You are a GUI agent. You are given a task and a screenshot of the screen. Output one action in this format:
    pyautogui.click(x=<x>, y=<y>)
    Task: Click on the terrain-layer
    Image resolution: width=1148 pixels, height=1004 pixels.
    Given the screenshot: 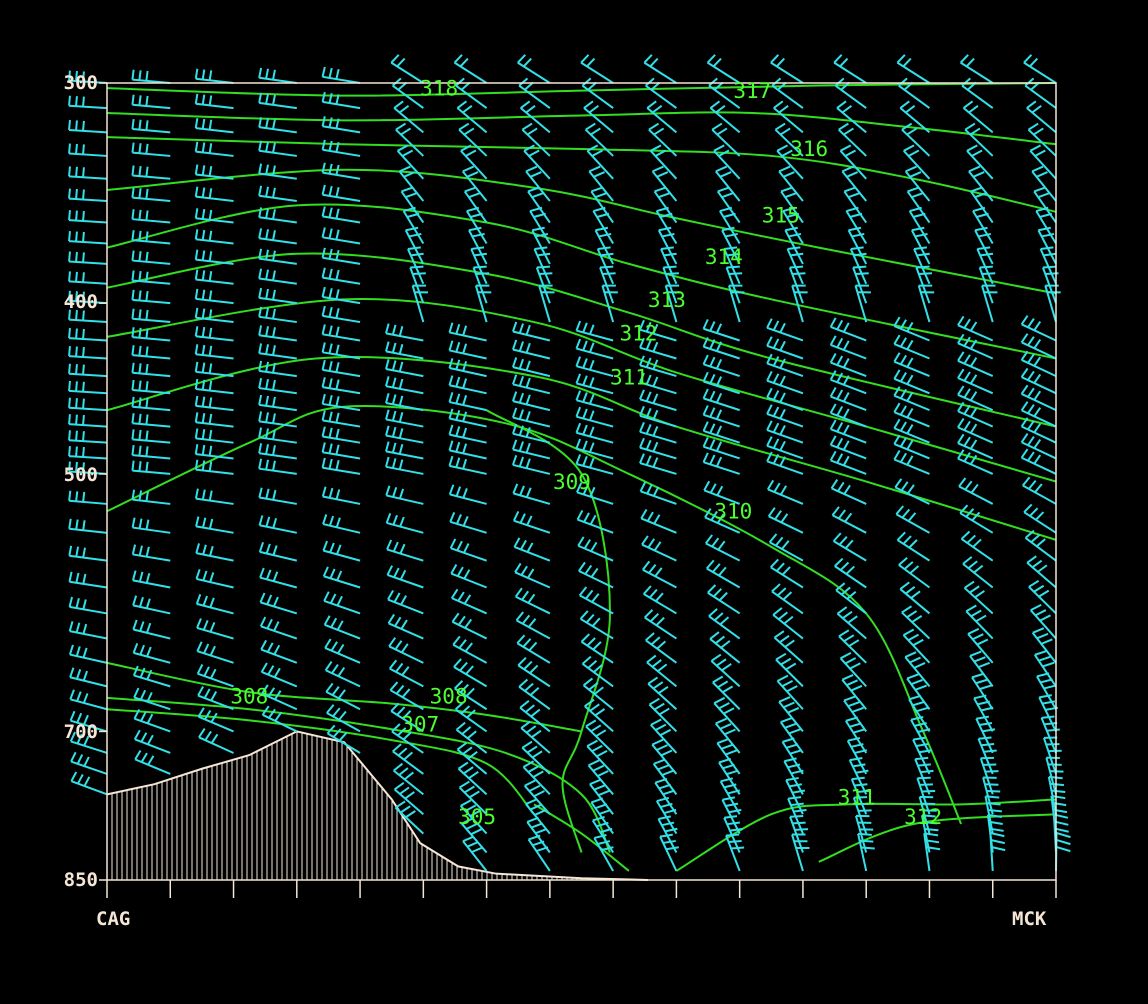 What is the action you would take?
    pyautogui.click(x=377, y=805)
    